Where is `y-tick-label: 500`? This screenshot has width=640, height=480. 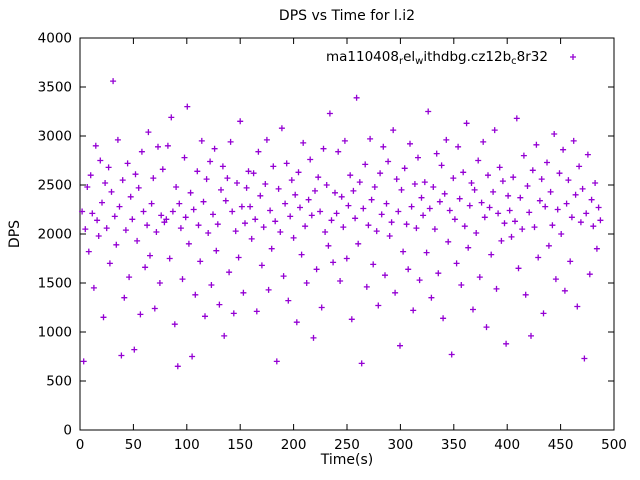
y-tick-label: 500 is located at coordinates (59, 382).